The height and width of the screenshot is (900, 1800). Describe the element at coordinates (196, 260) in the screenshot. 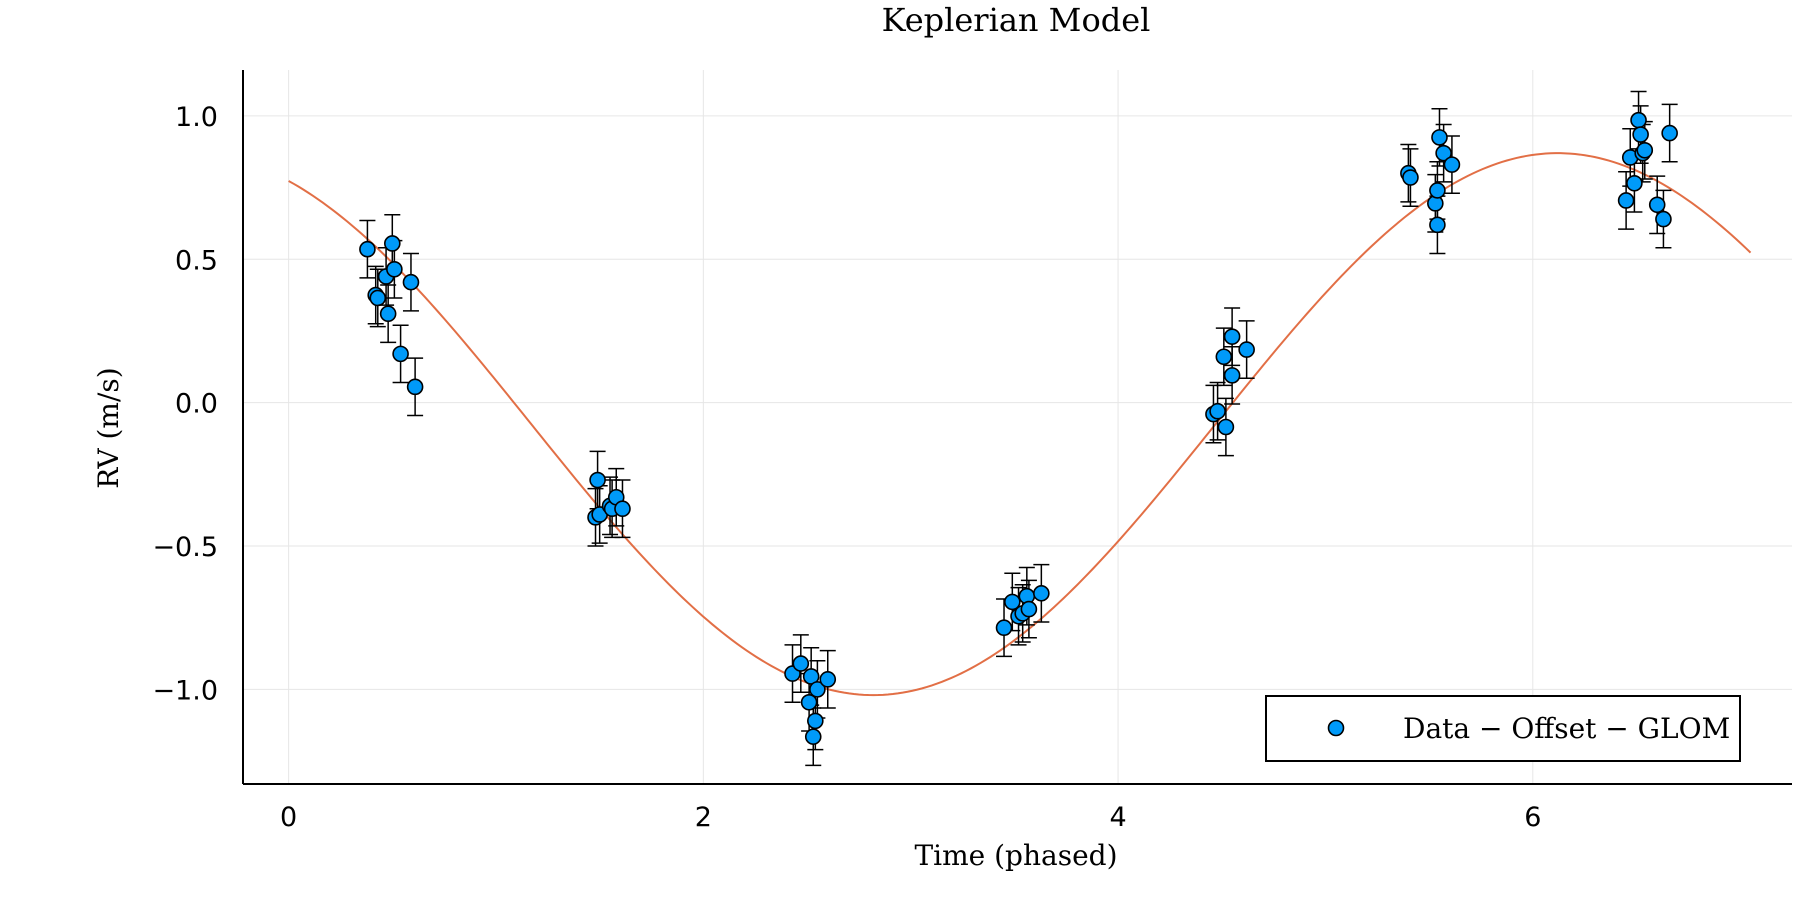

I see `y-tick-label: 0.5` at that location.